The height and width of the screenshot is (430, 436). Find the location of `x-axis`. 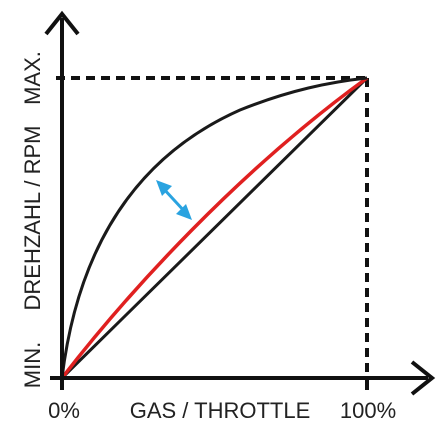

x-axis is located at coordinates (244, 378).